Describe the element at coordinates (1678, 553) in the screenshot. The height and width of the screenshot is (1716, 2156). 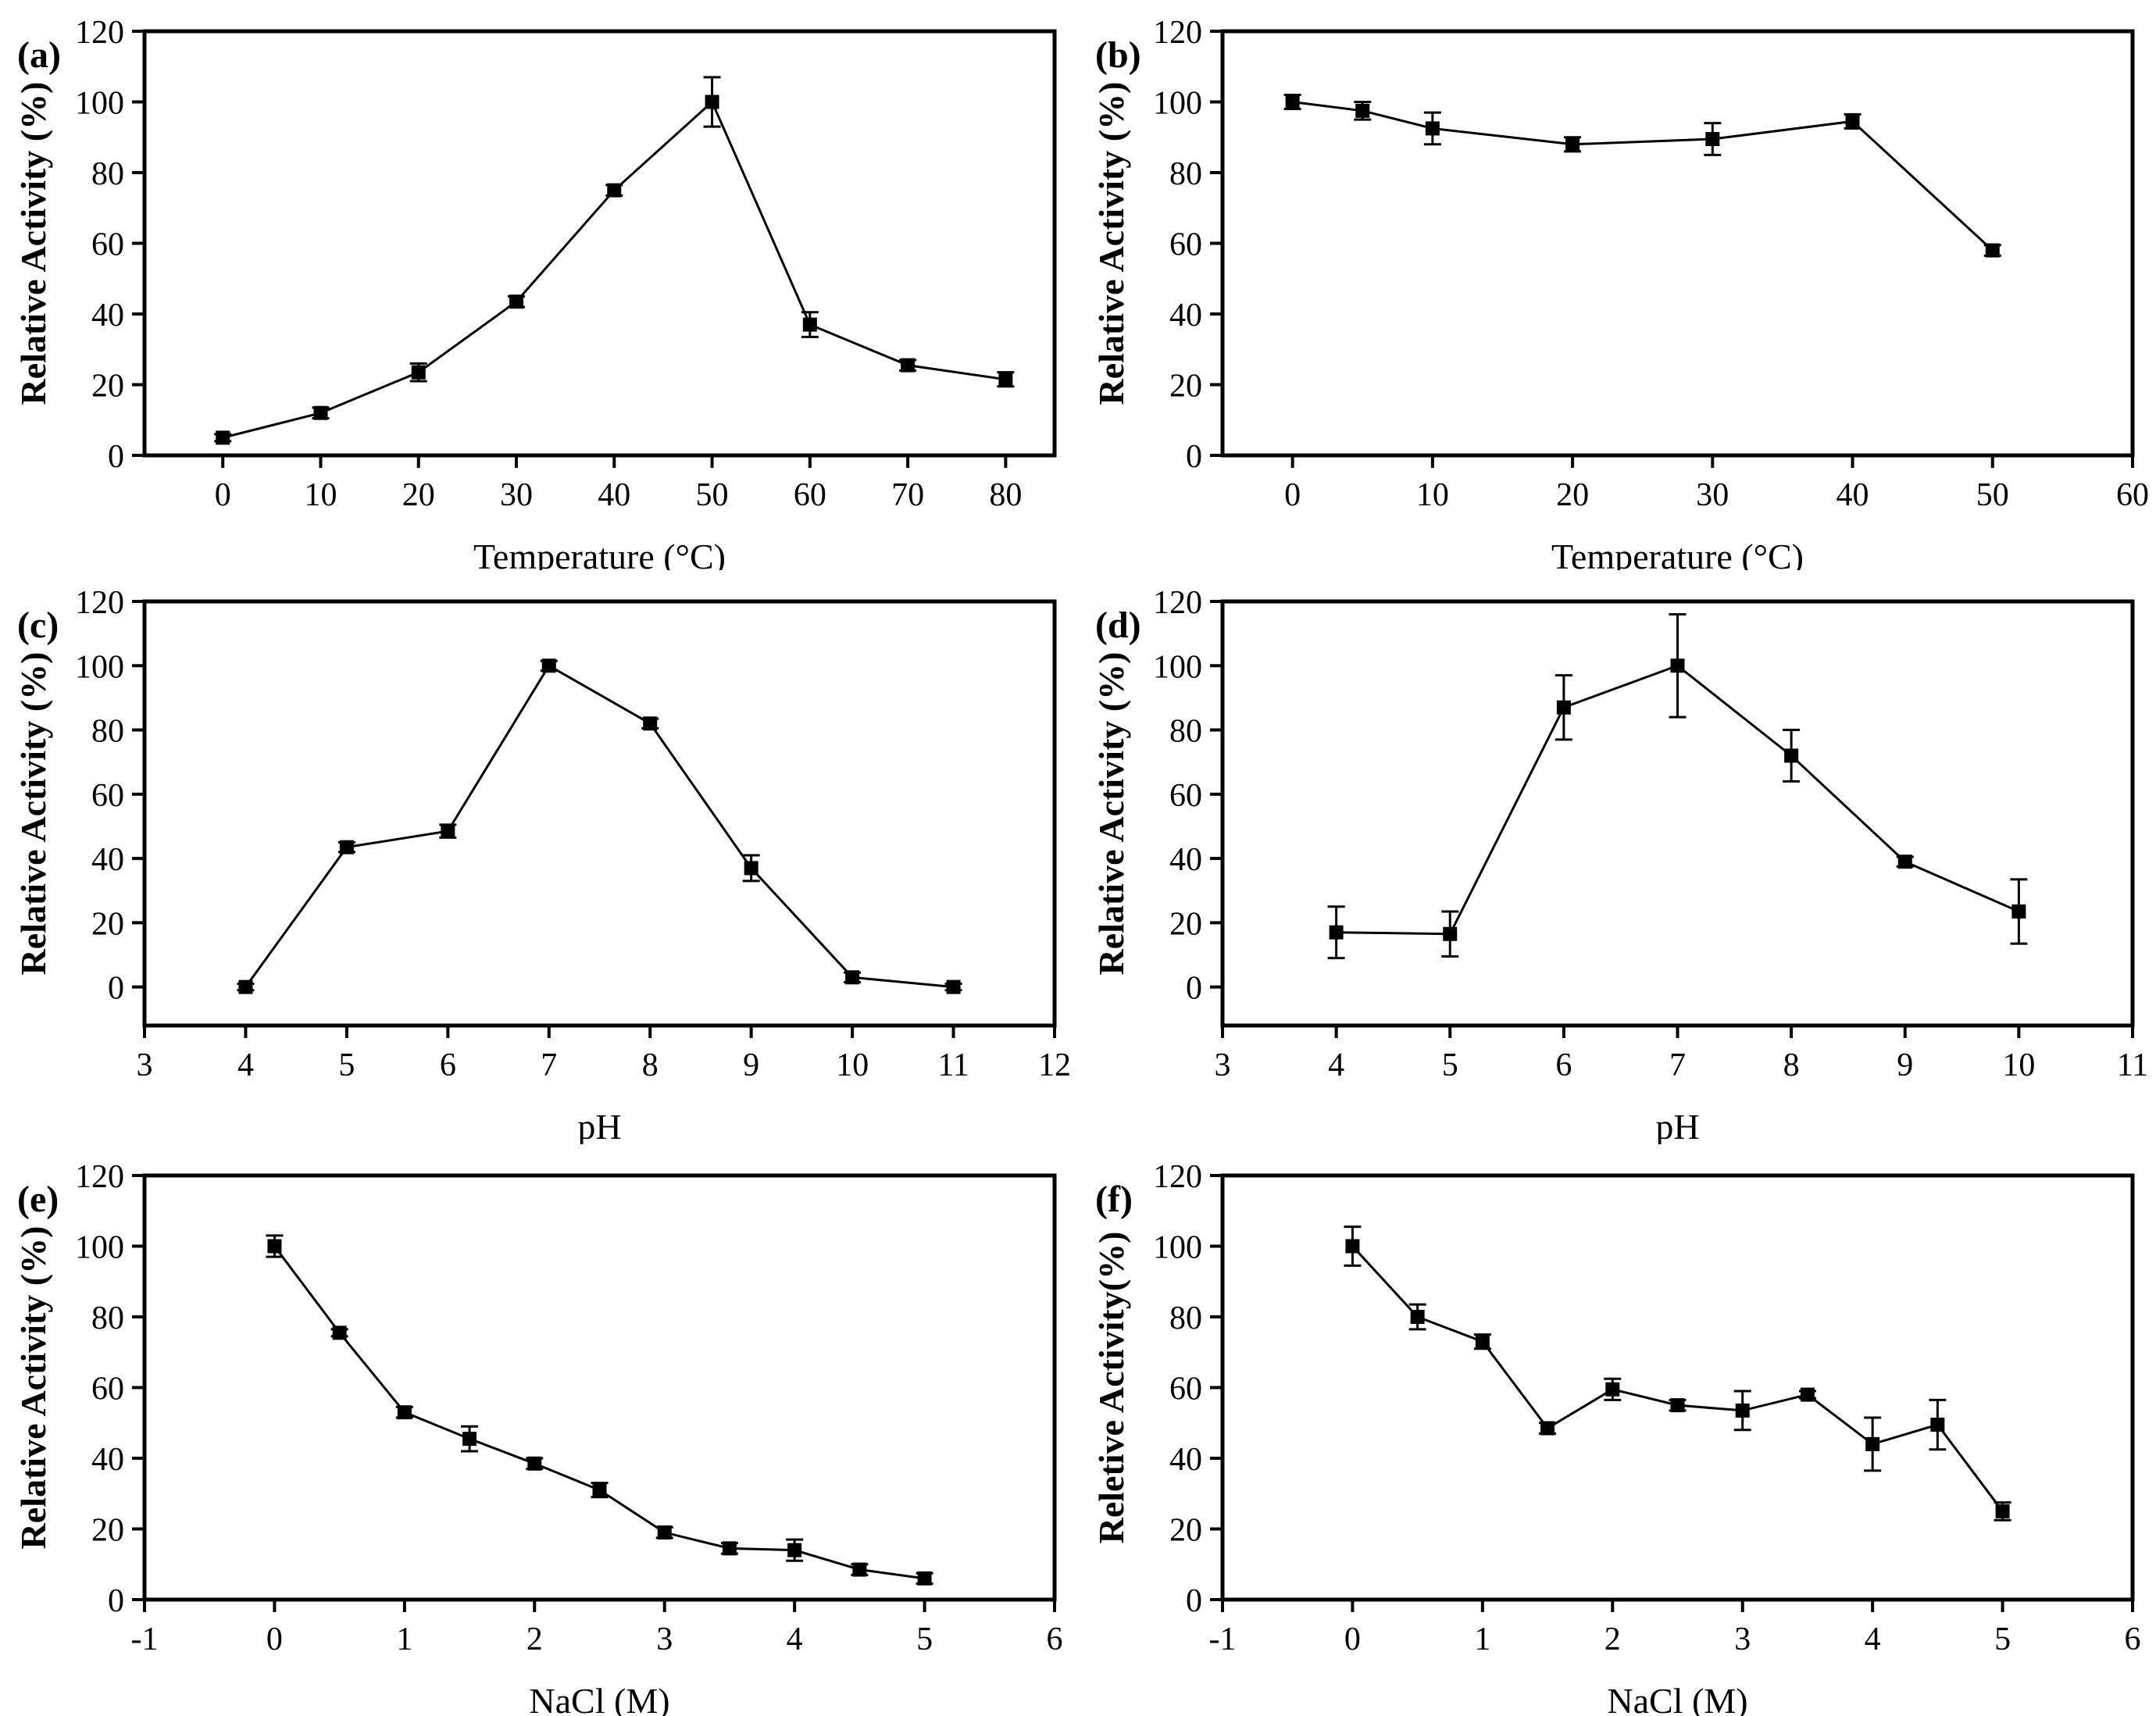
I see `svg-text: Temperature (°C)` at that location.